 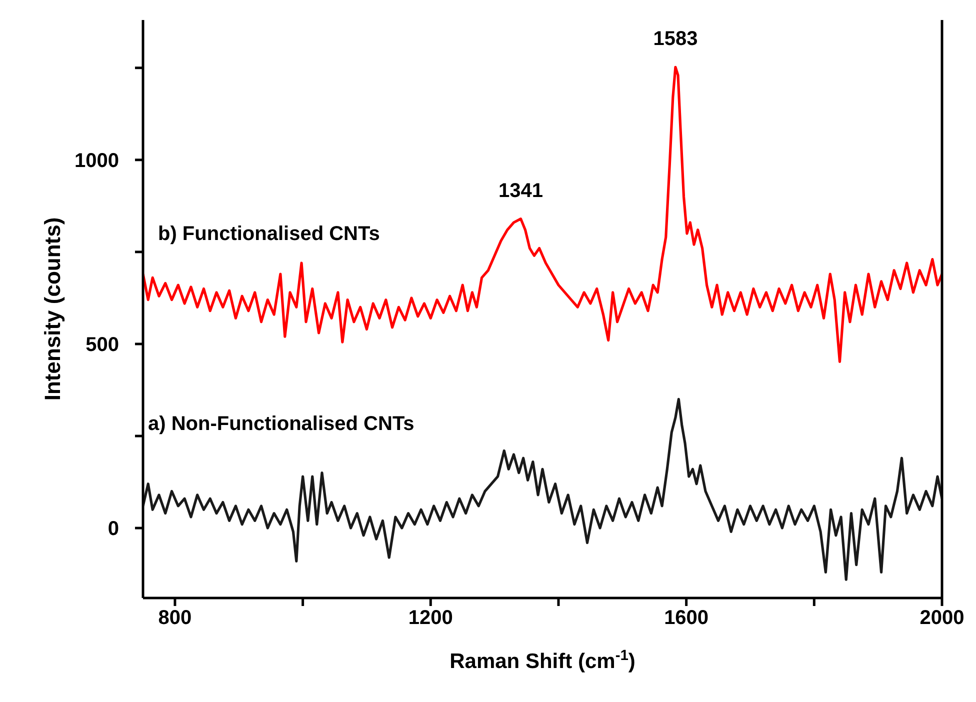 What do you see at coordinates (281, 424) in the screenshot?
I see `text: a) Non-Functionalised CNTs` at bounding box center [281, 424].